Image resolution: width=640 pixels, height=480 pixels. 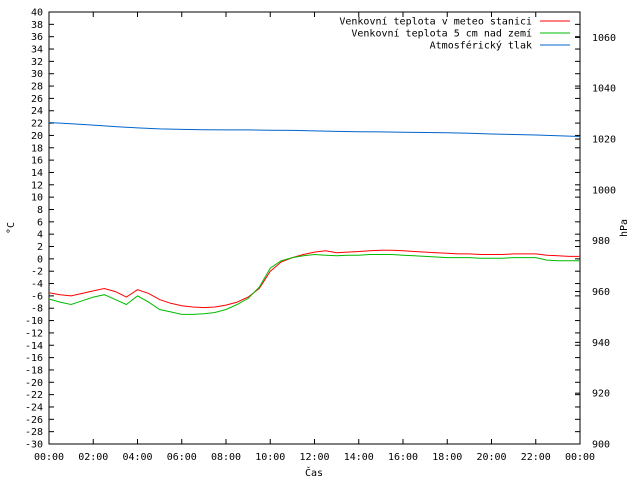 What do you see at coordinates (34, 395) in the screenshot?
I see `y-tick-label: -22` at bounding box center [34, 395].